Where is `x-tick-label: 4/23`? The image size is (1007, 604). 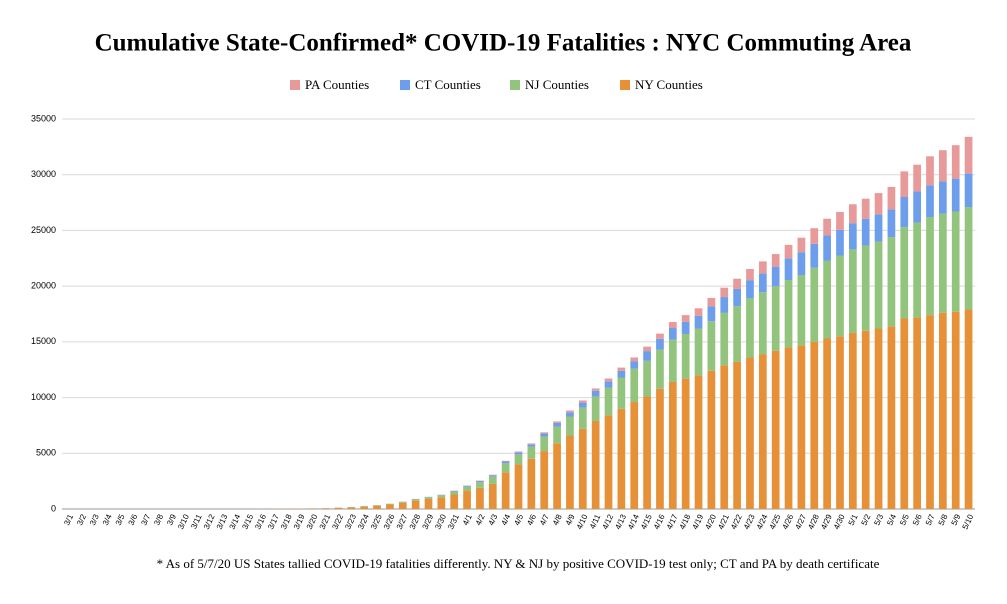
x-tick-label: 4/23 is located at coordinates (749, 521).